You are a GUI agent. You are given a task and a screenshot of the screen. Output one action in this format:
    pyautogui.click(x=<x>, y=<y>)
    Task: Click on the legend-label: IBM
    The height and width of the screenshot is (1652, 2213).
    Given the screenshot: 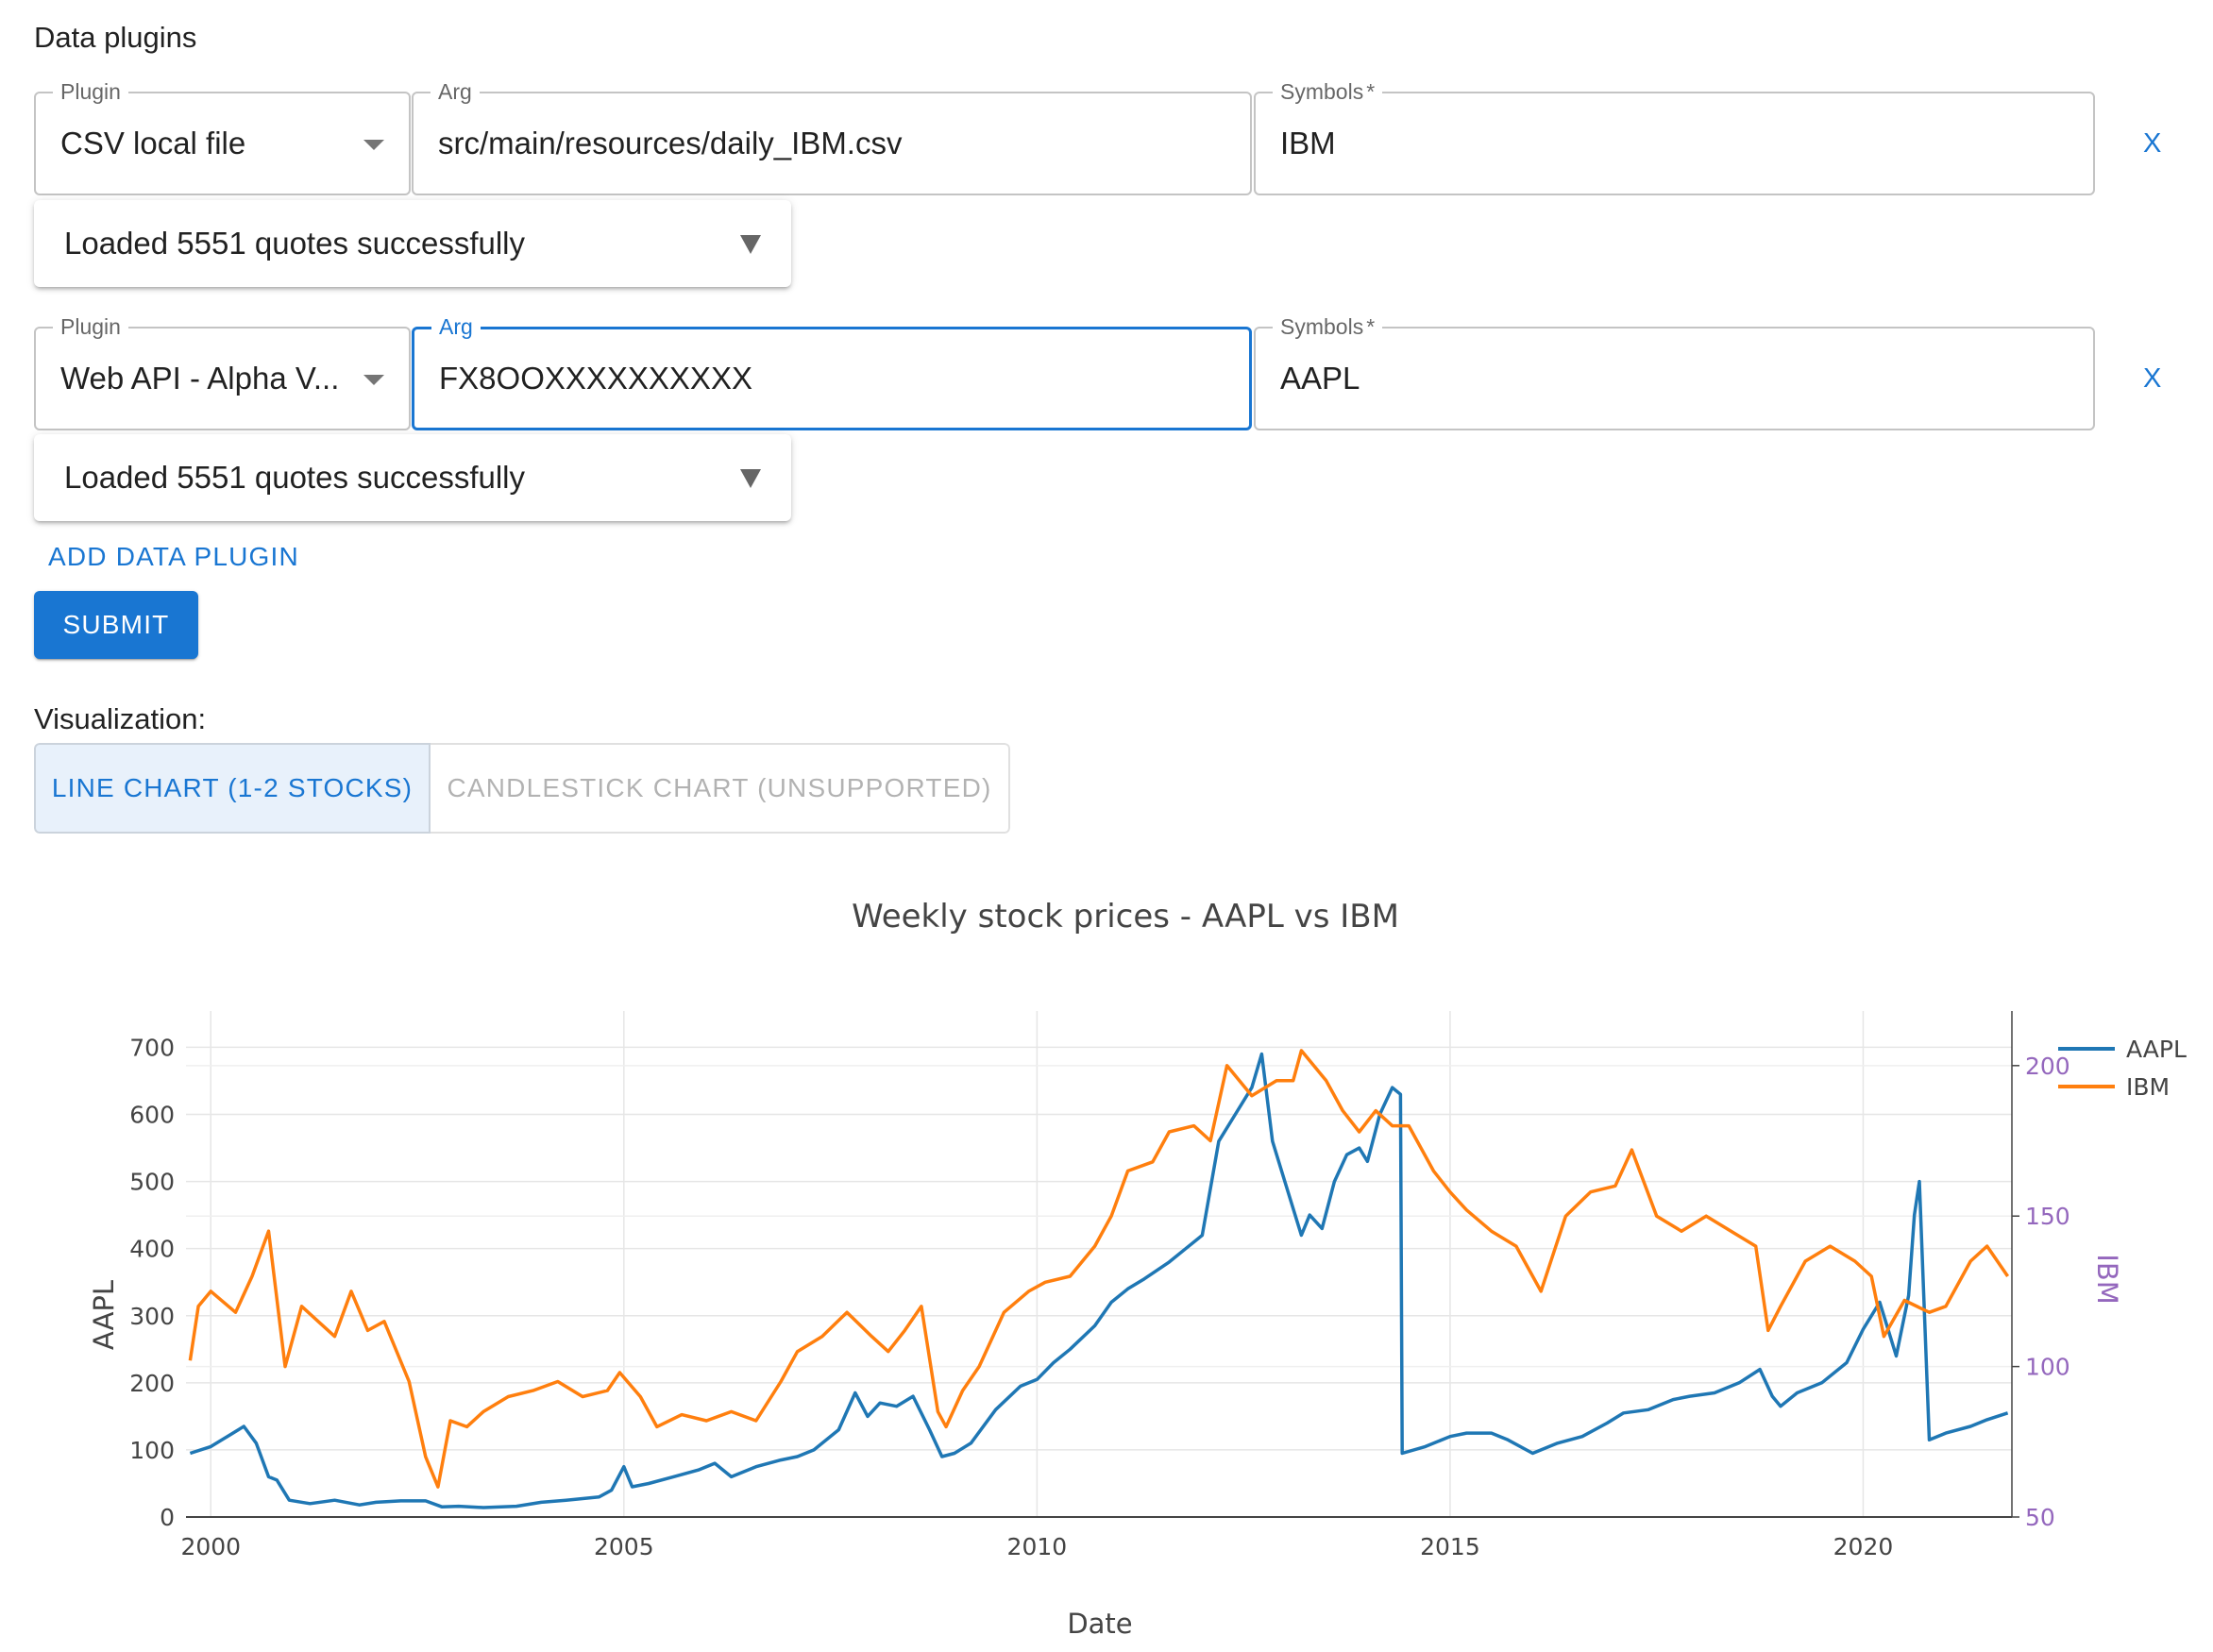 What is the action you would take?
    pyautogui.click(x=2148, y=1087)
    